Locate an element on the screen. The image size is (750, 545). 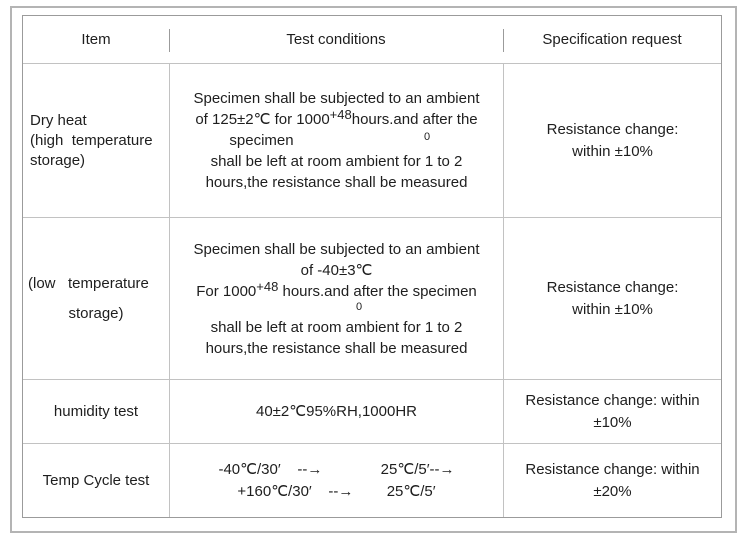
item-line: (low temperature is located at coordinates (88, 283).